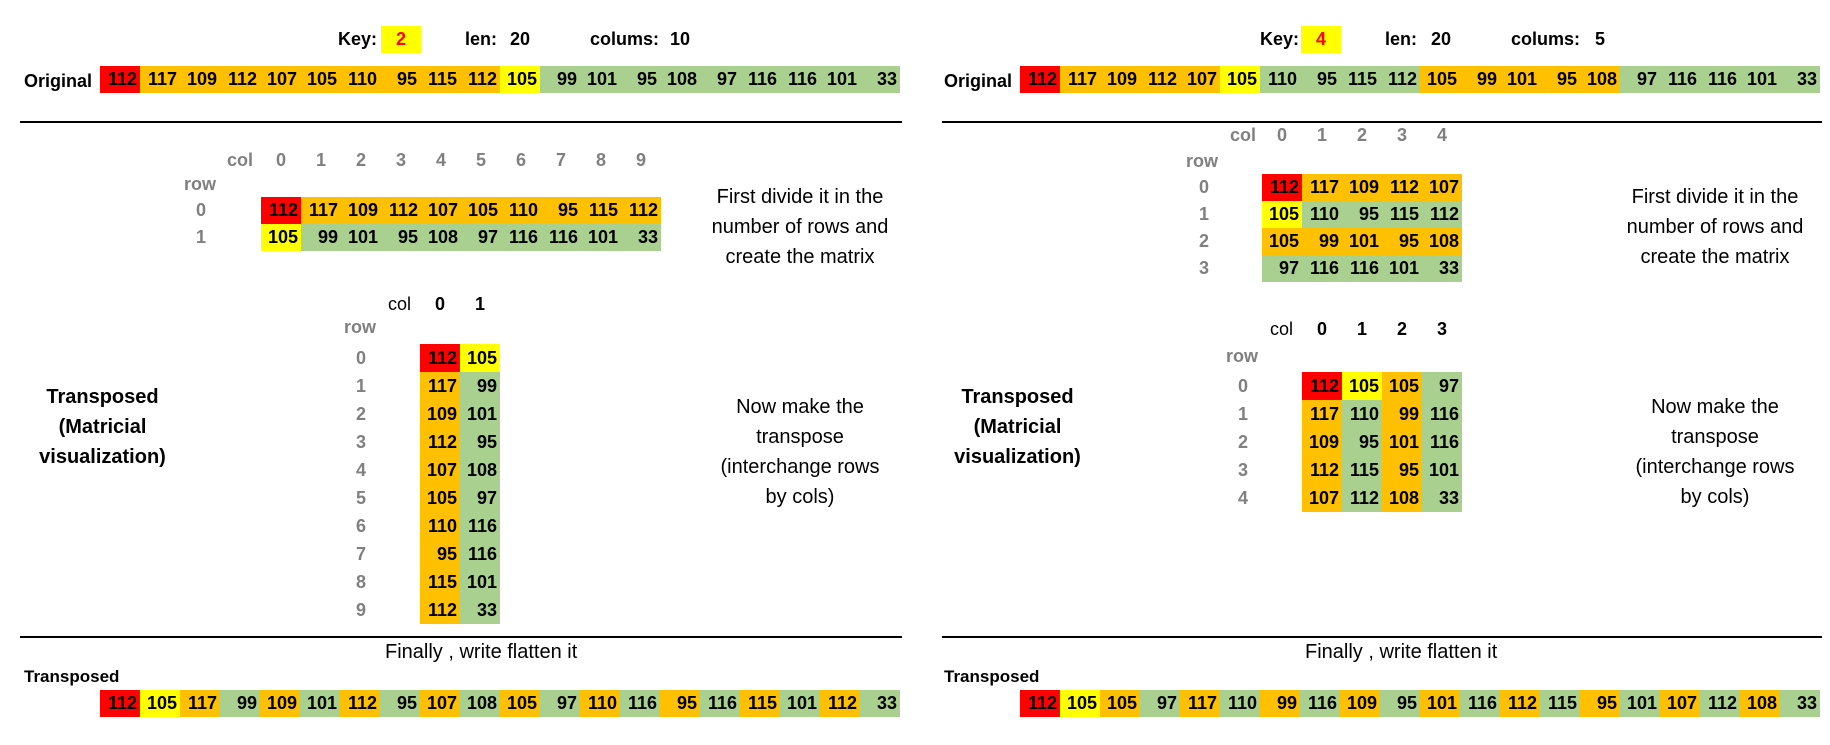 The height and width of the screenshot is (745, 1830). I want to click on matrix-cell: 107, so click(1442, 187).